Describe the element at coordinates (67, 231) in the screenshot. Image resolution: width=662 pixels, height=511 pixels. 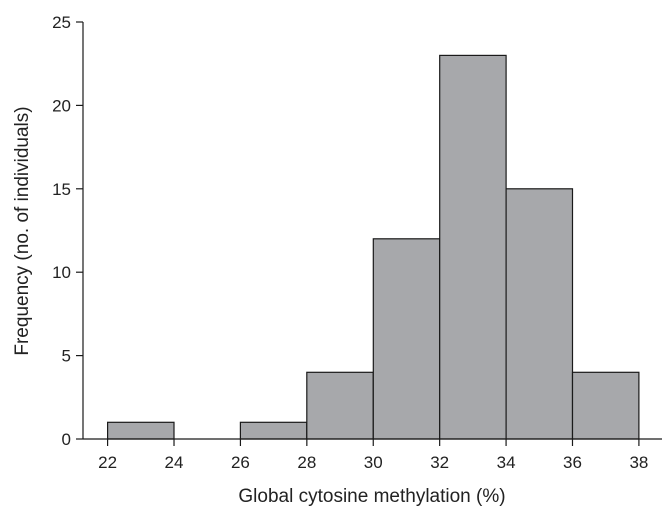
I see `y-ticks-group: 0 5 10 15 20 25` at that location.